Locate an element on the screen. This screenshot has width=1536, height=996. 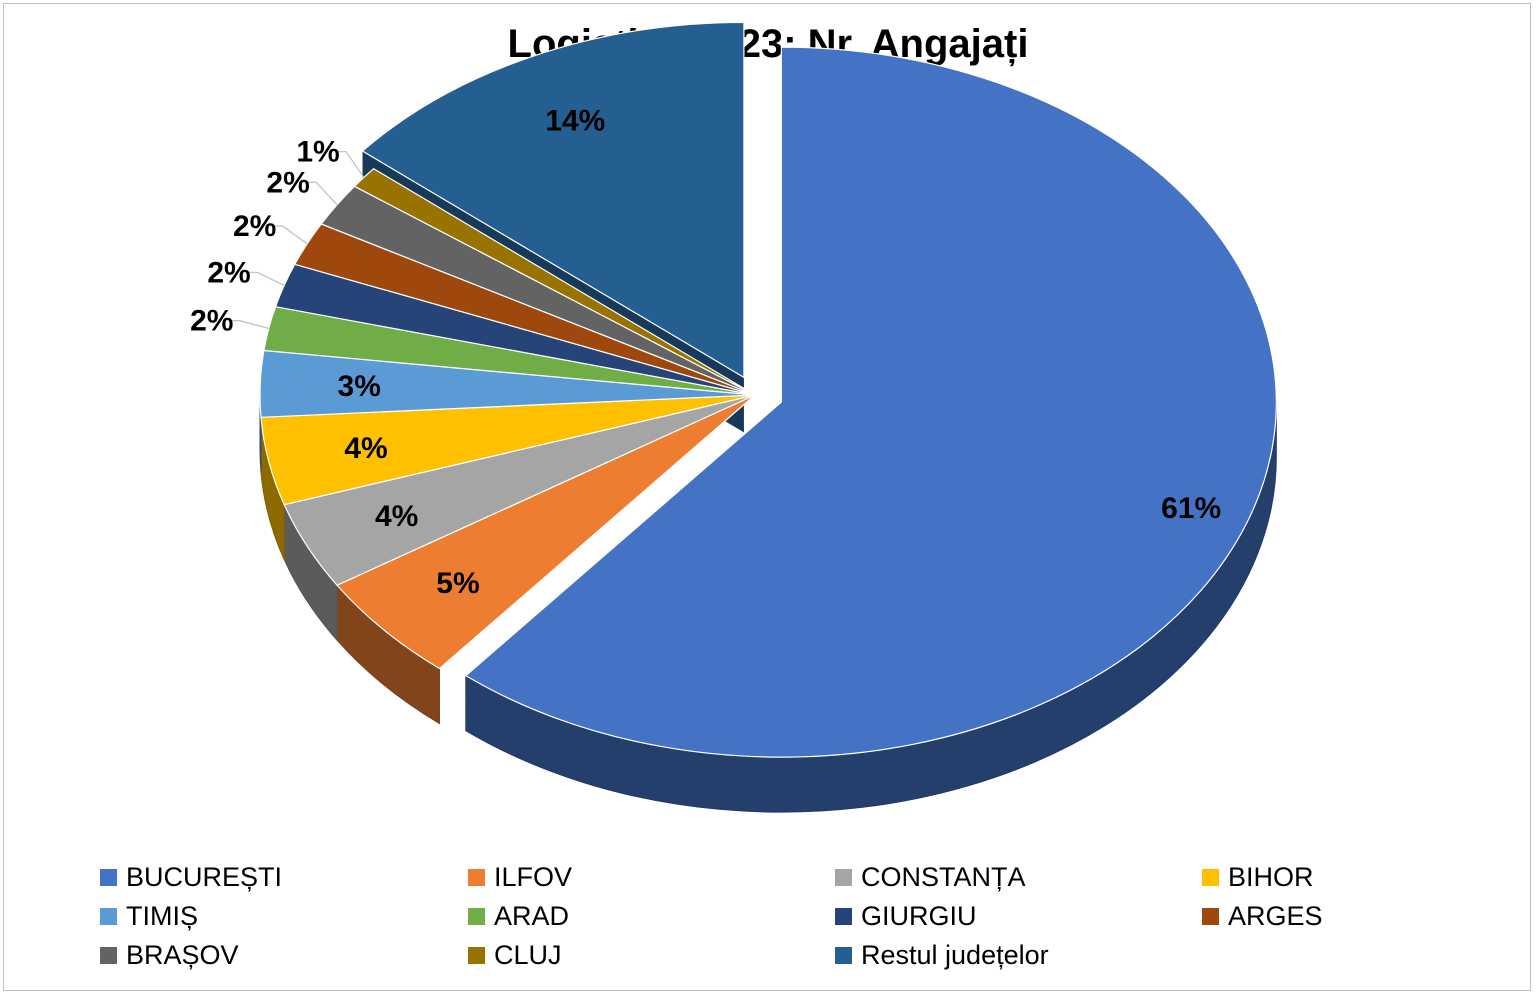
legend-item-giurgiu: GIURGIU is located at coordinates (906, 916).